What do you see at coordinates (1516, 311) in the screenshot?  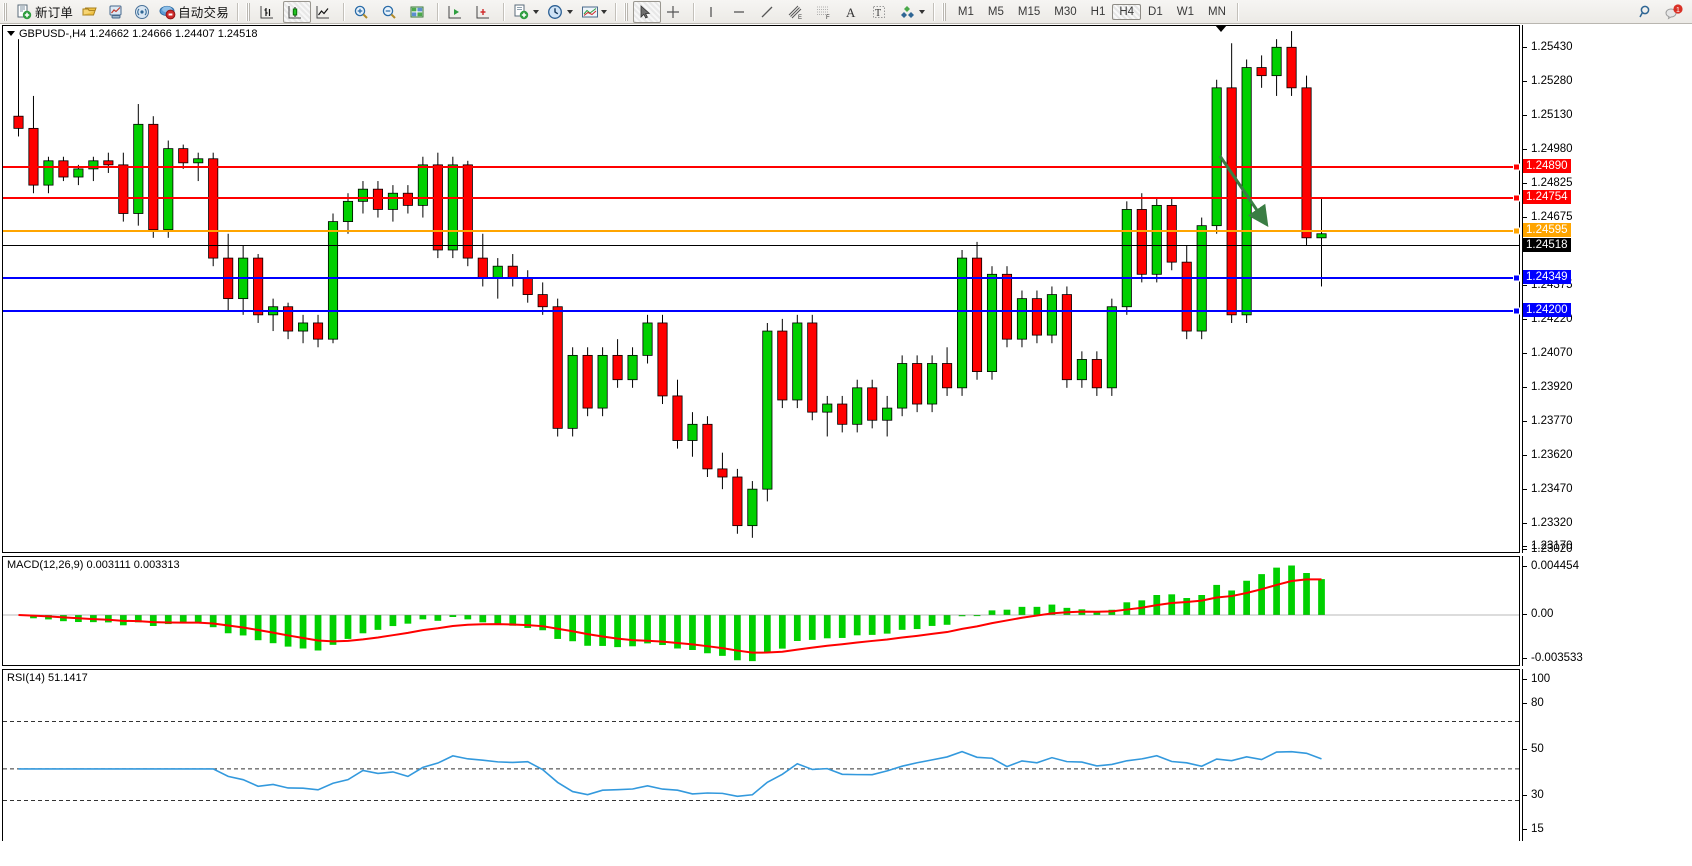 I see `support-line-2-handle` at bounding box center [1516, 311].